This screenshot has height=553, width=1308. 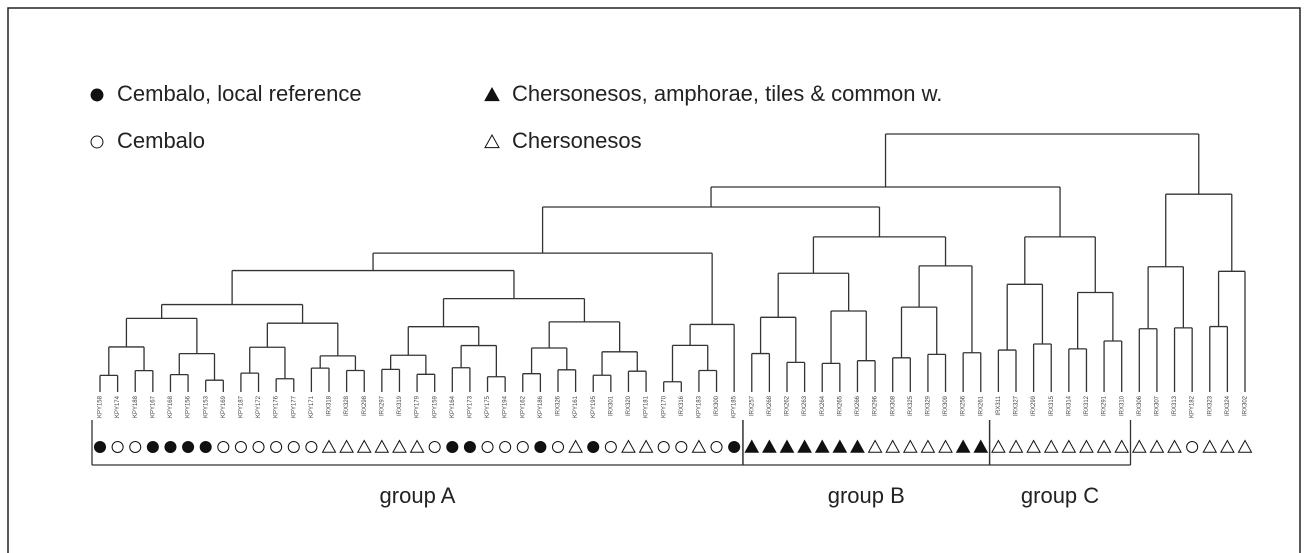 I want to click on leaf-label: IRX261, so click(x=981, y=405).